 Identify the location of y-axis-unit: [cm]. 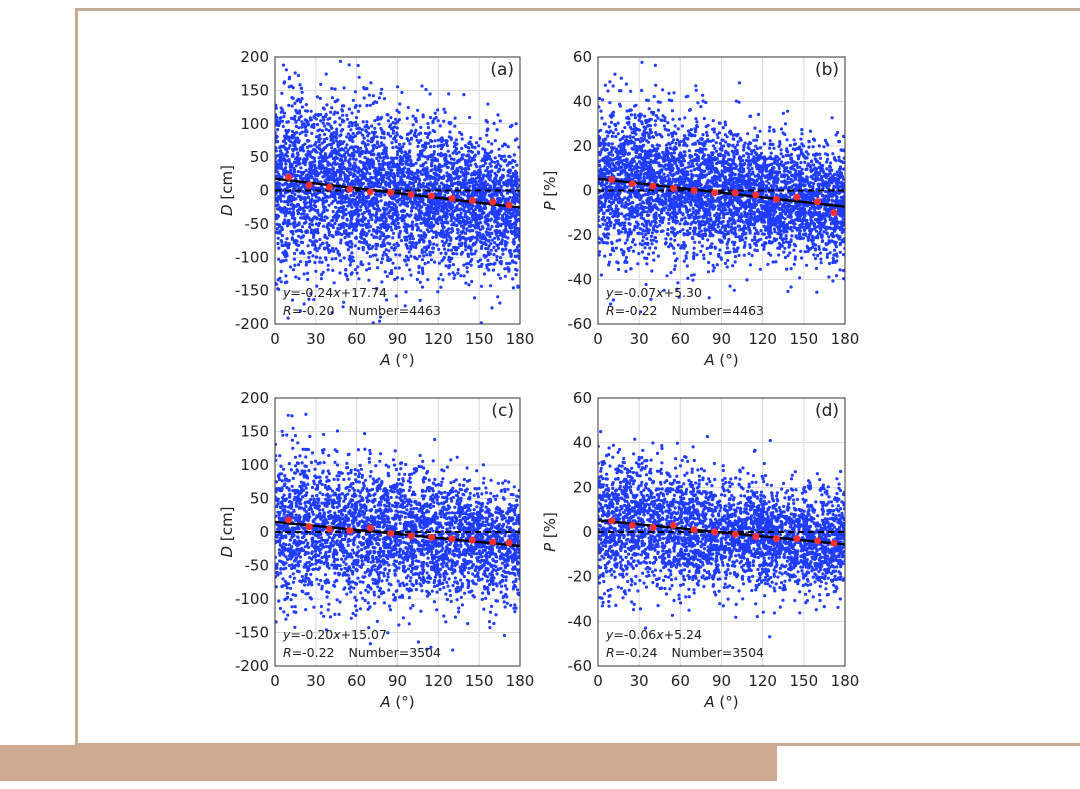
(227, 184).